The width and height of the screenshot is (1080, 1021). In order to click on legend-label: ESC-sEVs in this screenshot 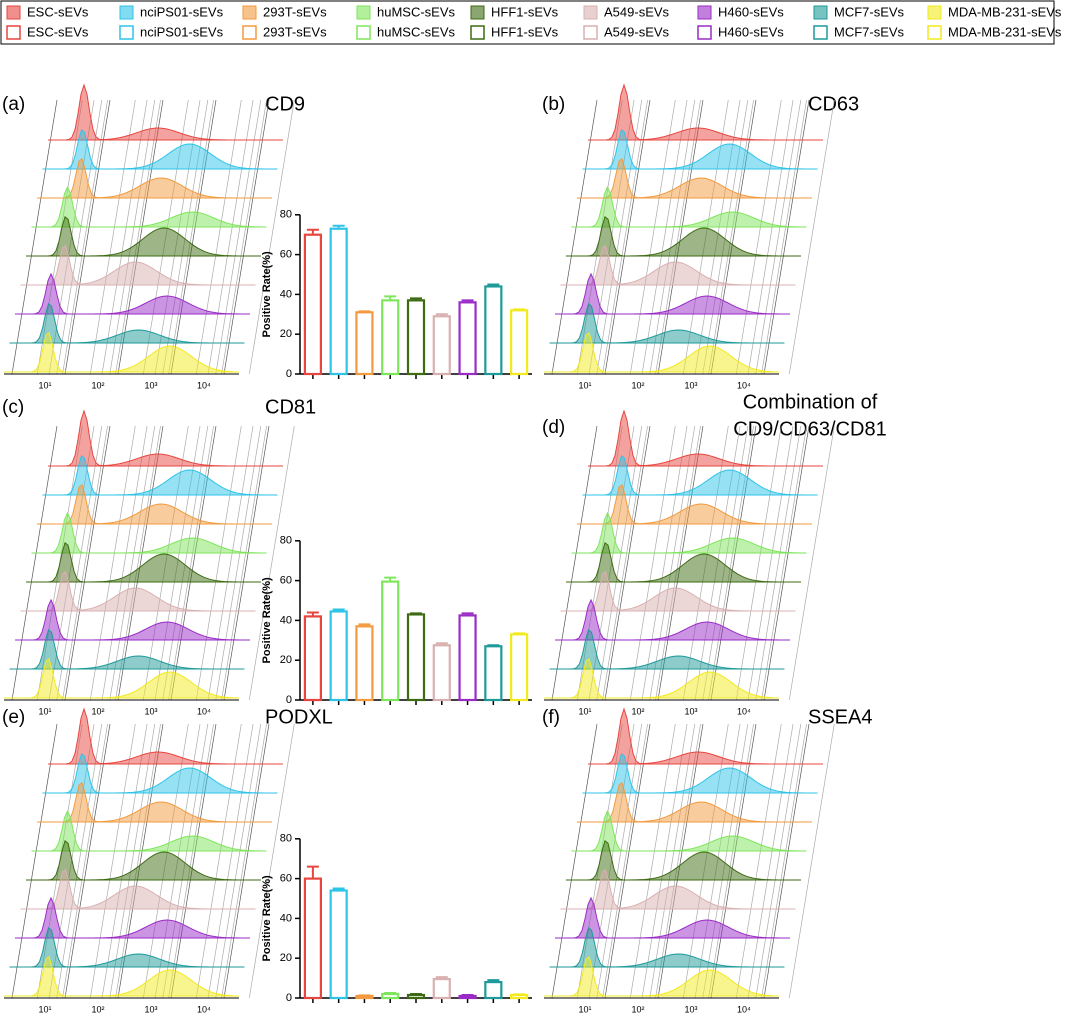, I will do `click(58, 31)`.